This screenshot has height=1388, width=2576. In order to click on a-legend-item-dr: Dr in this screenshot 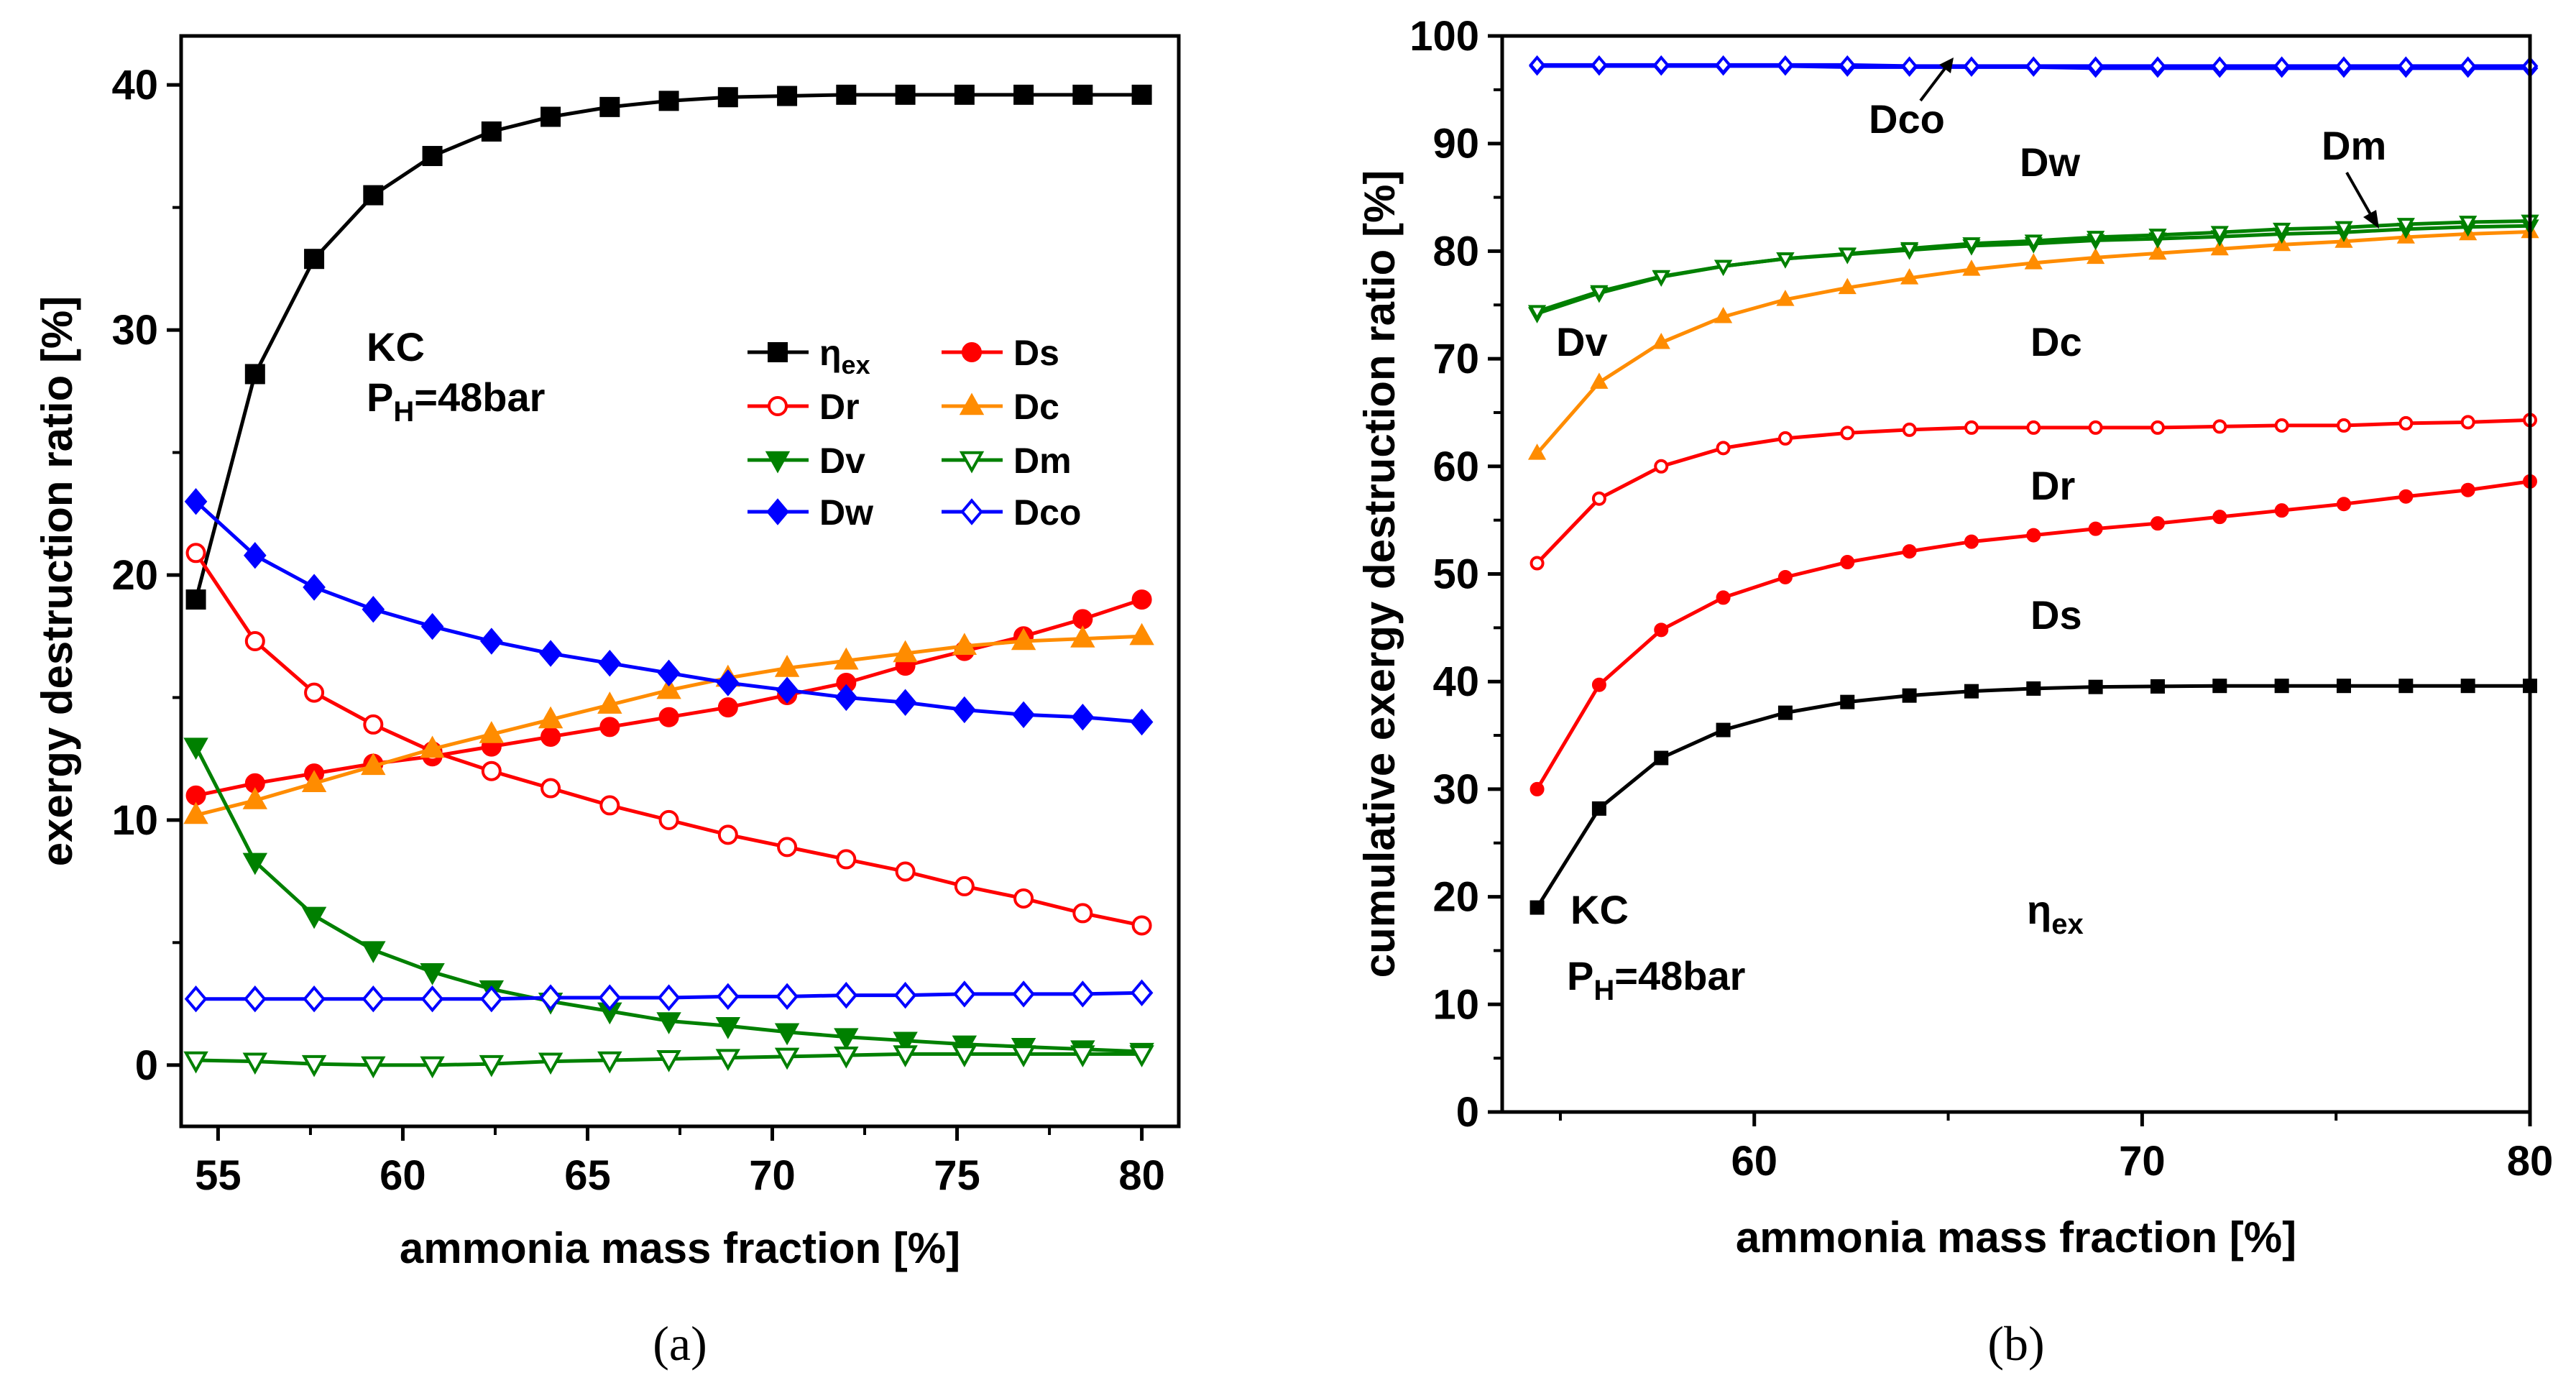, I will do `click(804, 407)`.